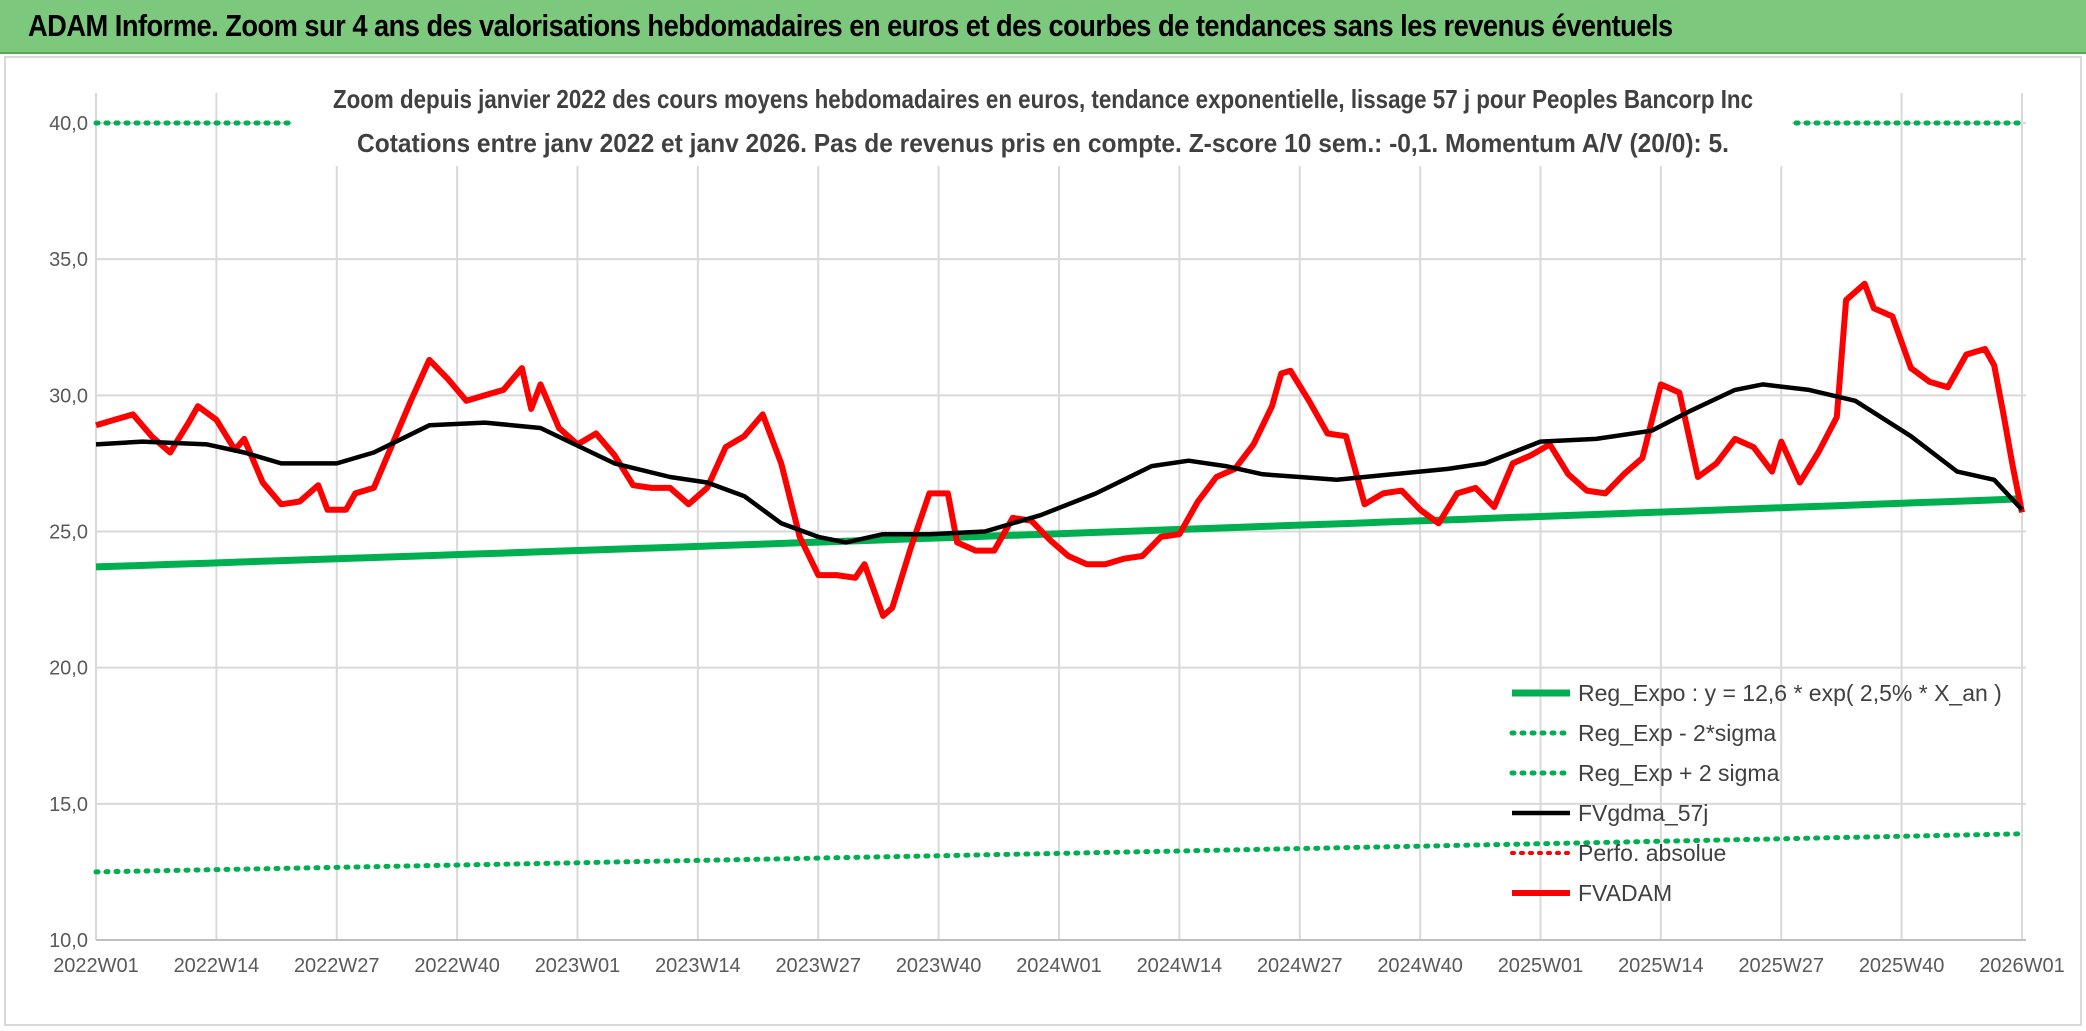 The image size is (2086, 1031). Describe the element at coordinates (698, 966) in the screenshot. I see `x-tick-label: 2023W14` at that location.